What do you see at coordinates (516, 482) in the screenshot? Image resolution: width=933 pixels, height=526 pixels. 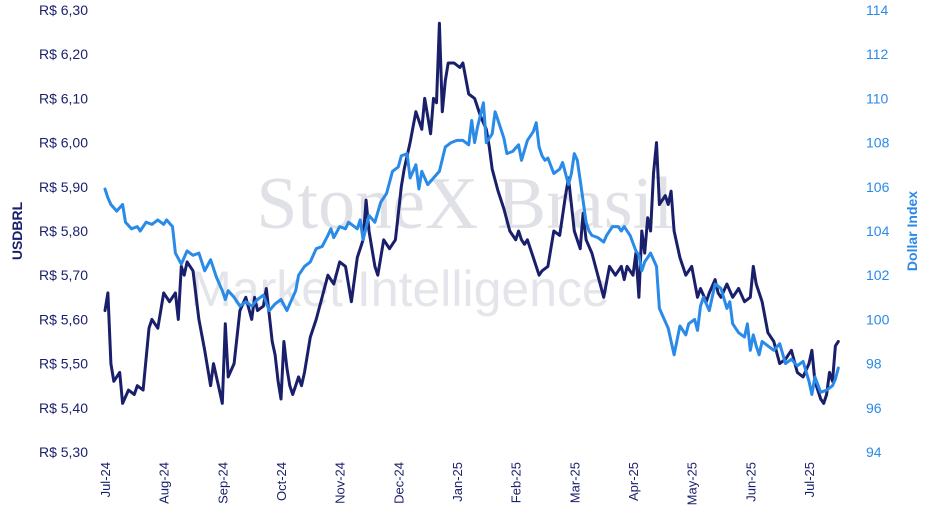 I see `x-tick-label: Feb-25` at bounding box center [516, 482].